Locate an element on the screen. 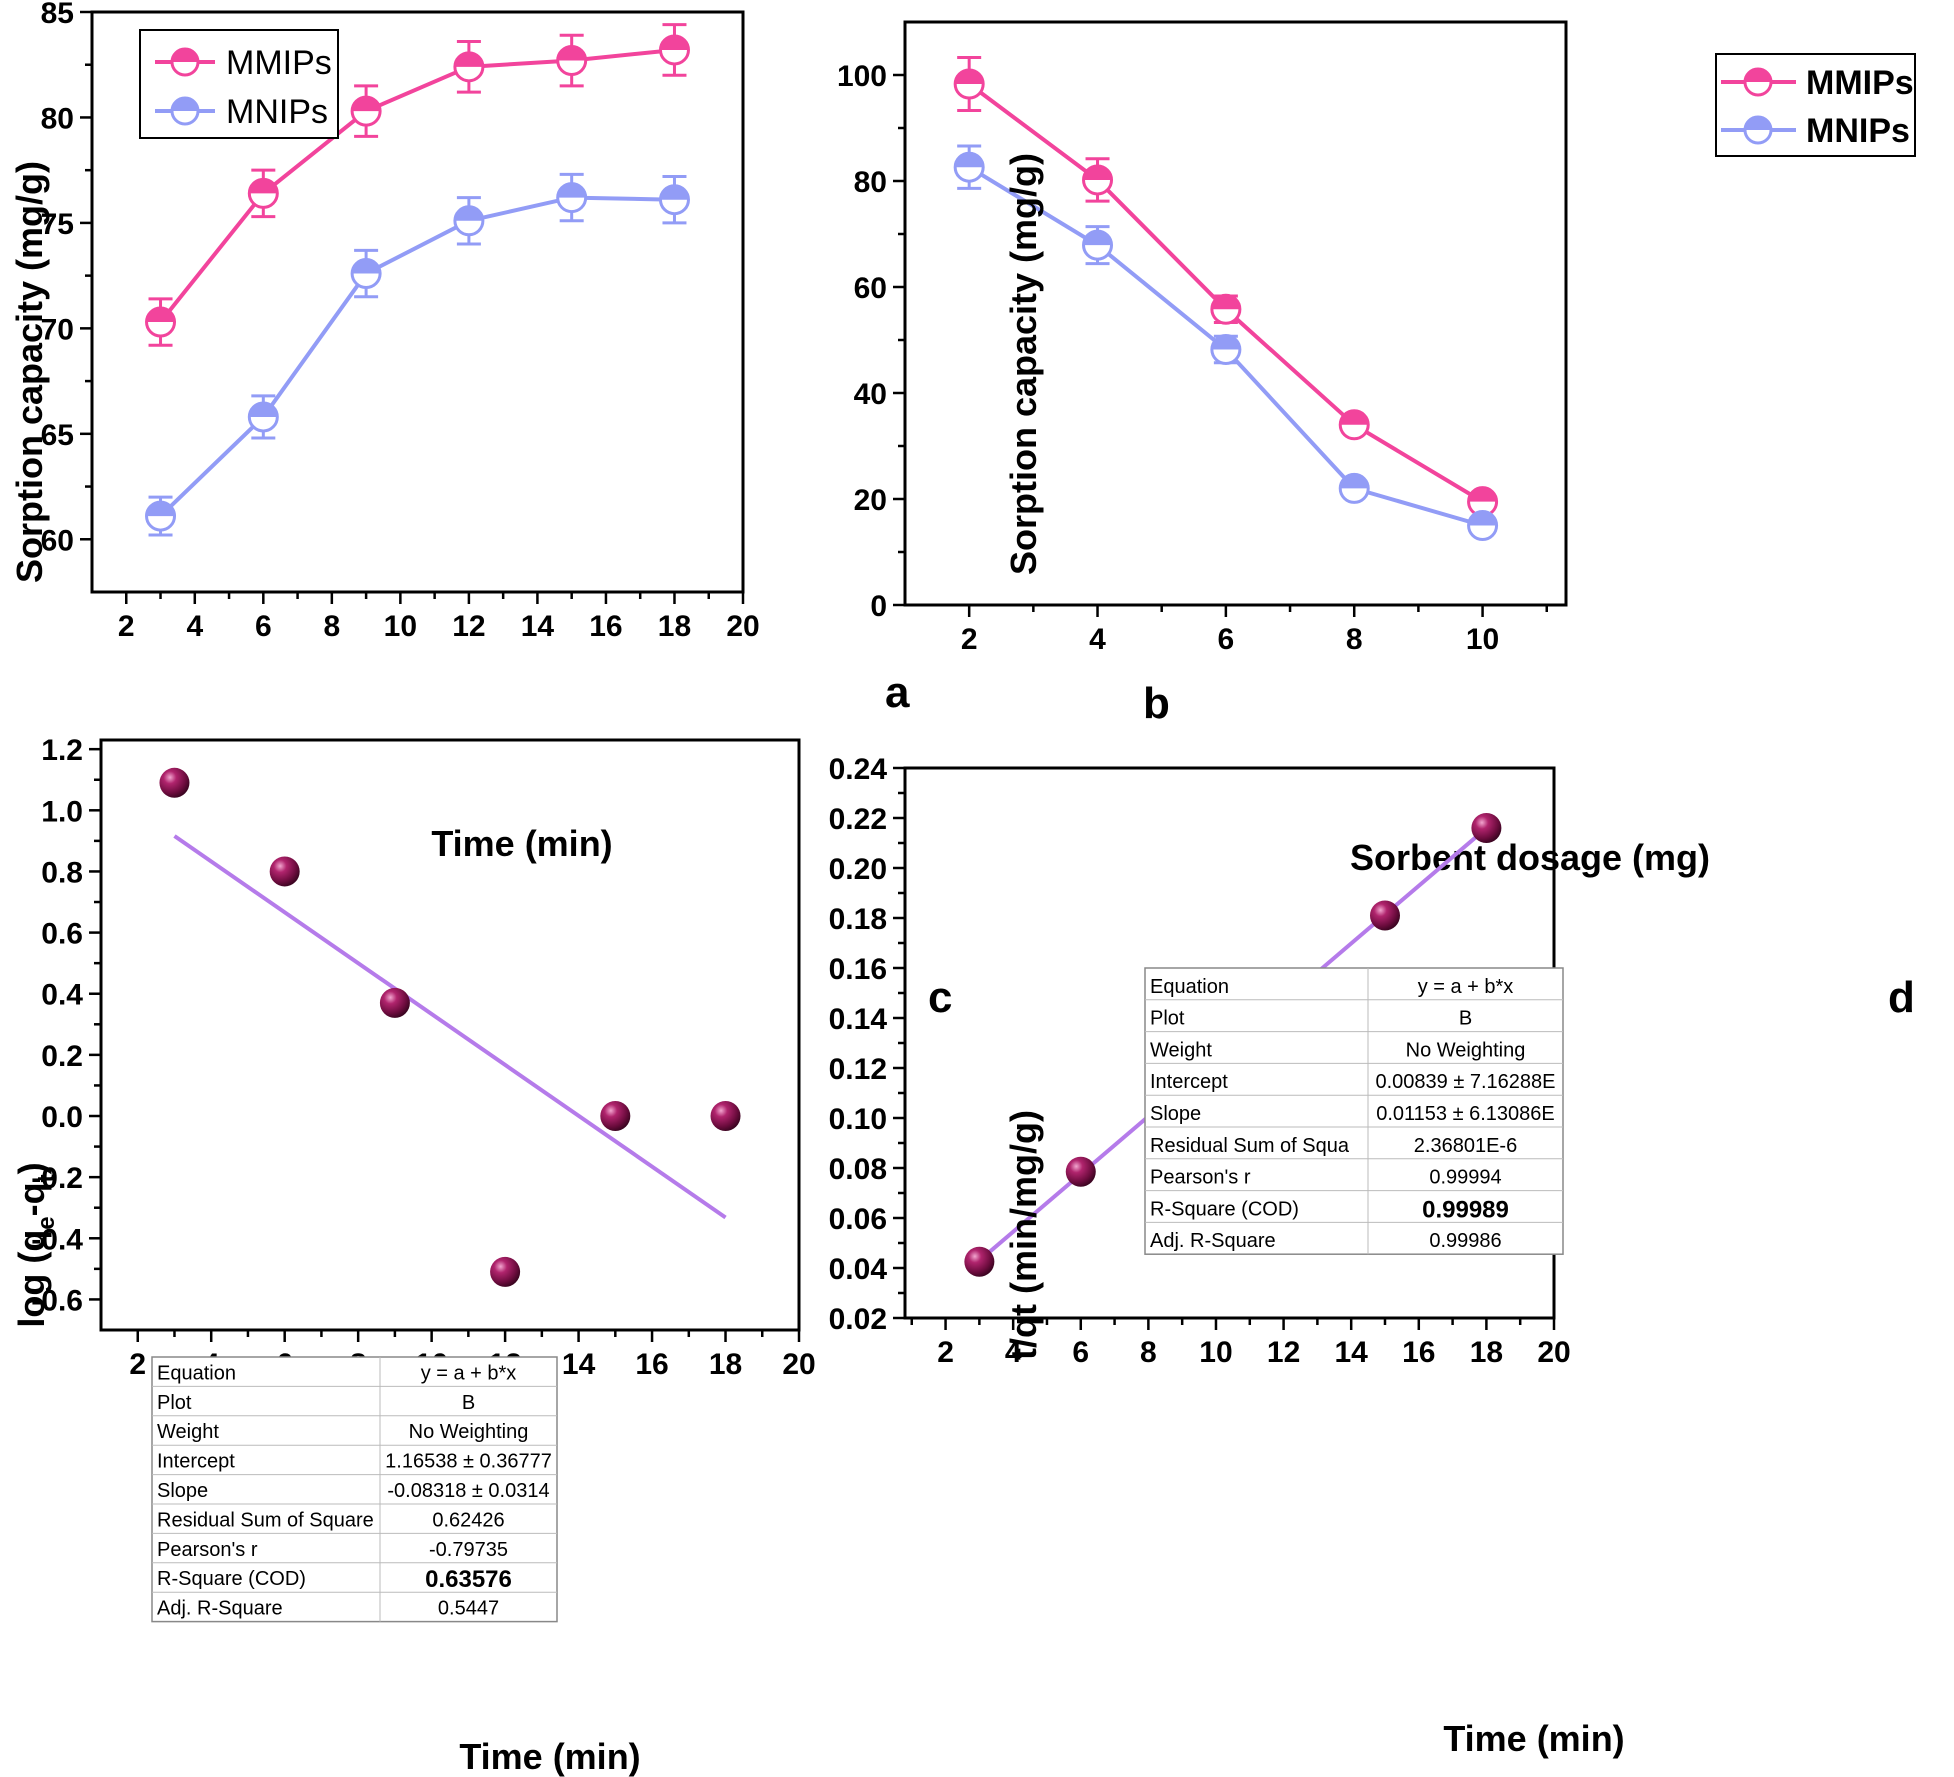  stats-label: Plot is located at coordinates (1167, 1019).